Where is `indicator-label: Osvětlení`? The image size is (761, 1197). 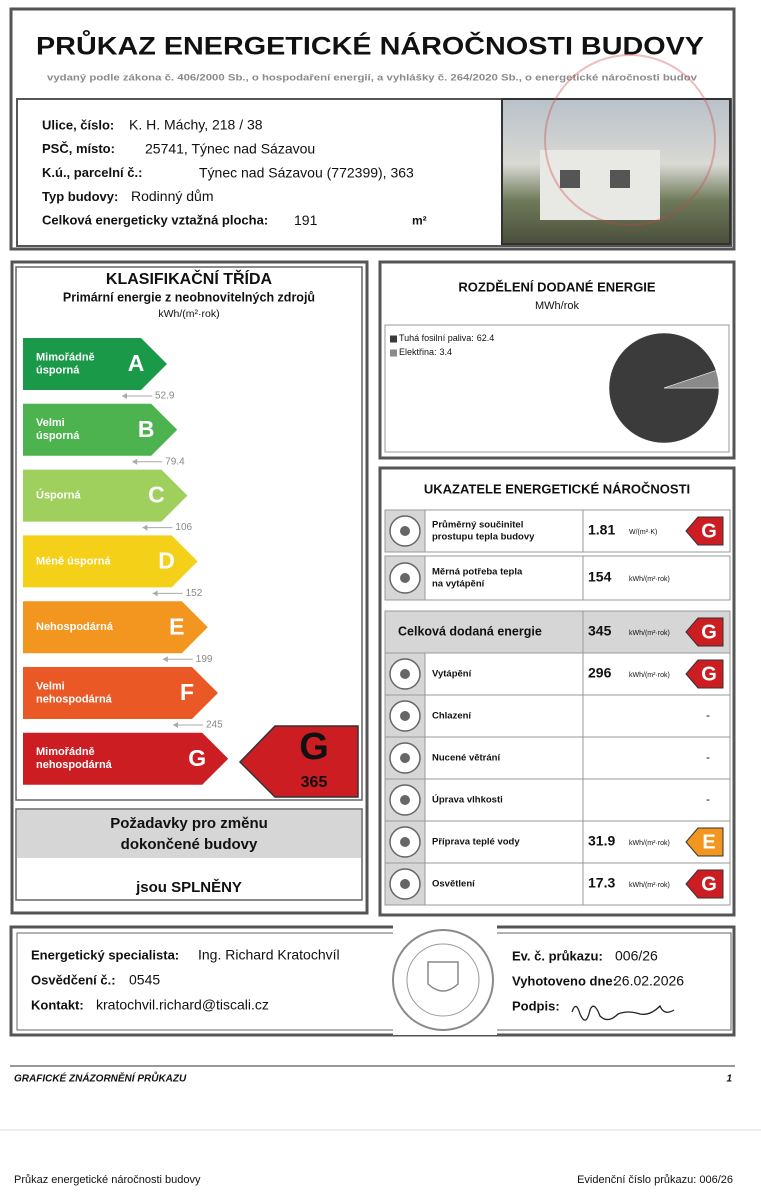 indicator-label: Osvětlení is located at coordinates (453, 884).